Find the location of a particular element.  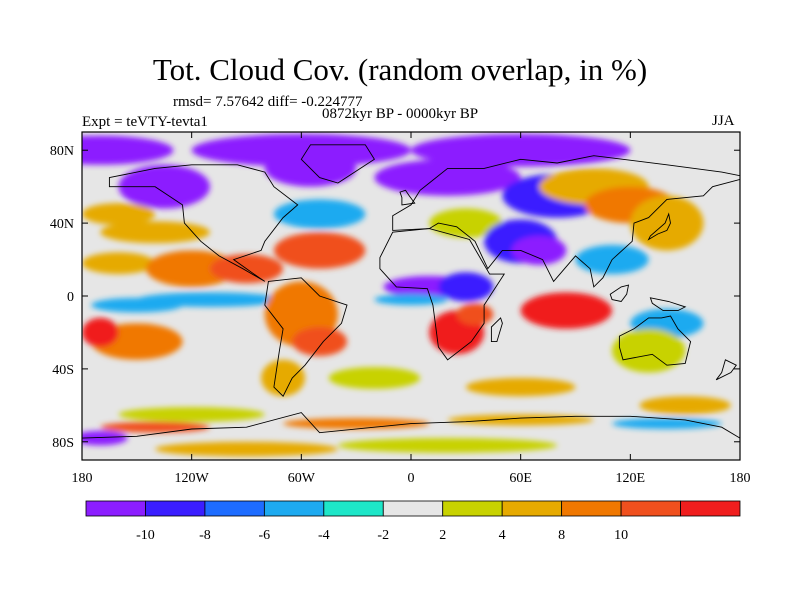

x-tick-label: 120W is located at coordinates (192, 478).